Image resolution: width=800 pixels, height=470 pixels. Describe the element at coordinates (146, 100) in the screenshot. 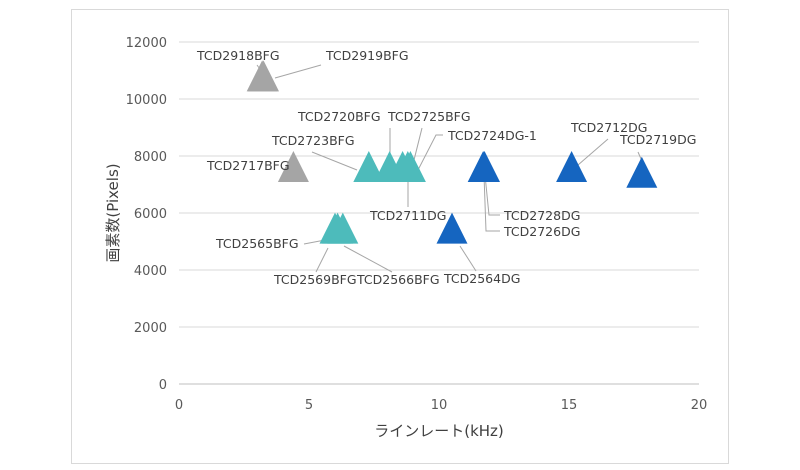

I see `y-tick-label: 10000` at that location.